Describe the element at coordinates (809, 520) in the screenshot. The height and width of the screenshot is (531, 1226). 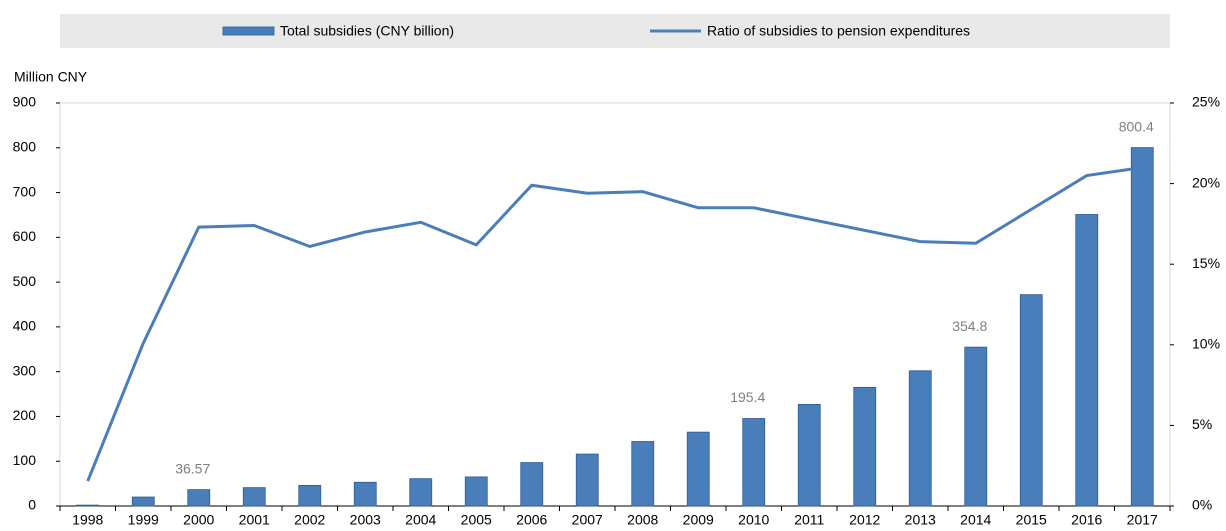
I see `x-tick-label: 2011` at that location.